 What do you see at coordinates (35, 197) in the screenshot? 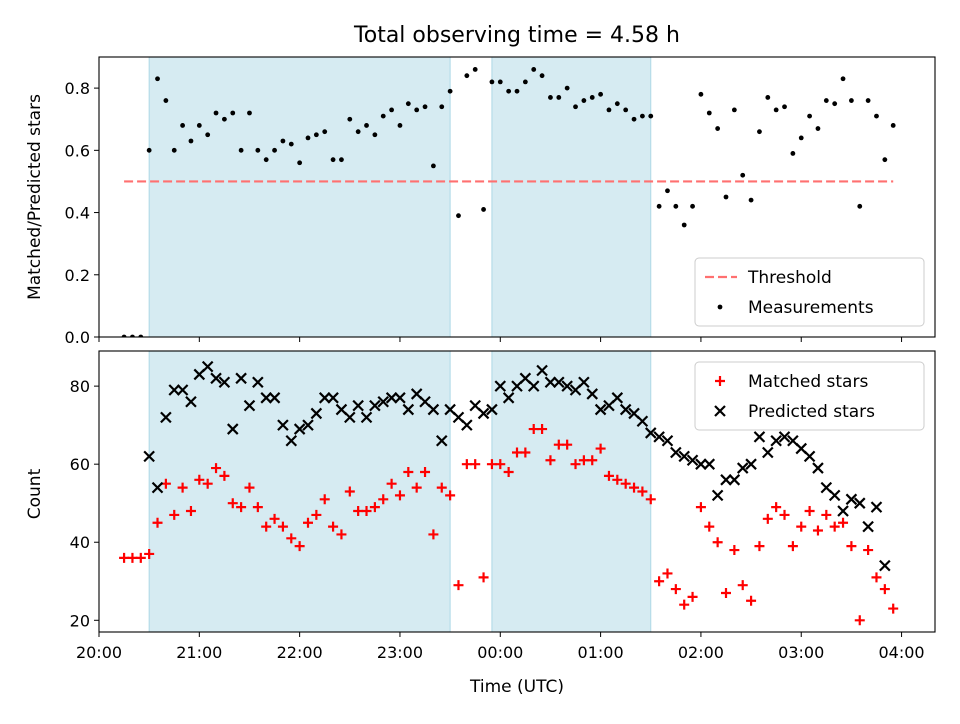
I see `top-y-axis-label: Matched/Predicted stars` at bounding box center [35, 197].